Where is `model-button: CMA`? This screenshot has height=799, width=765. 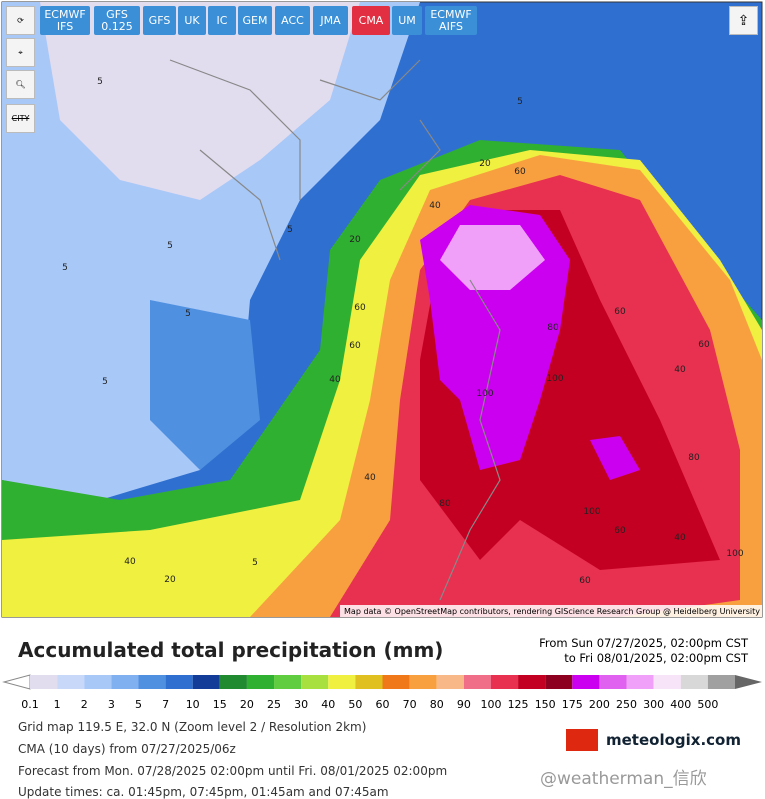 model-button: CMA is located at coordinates (371, 20).